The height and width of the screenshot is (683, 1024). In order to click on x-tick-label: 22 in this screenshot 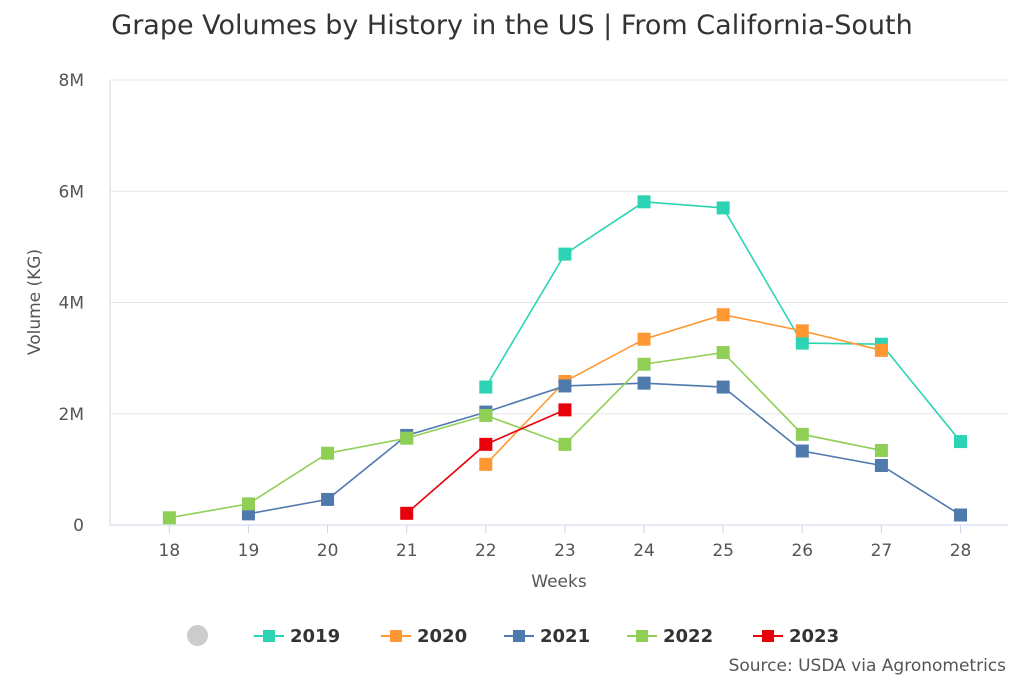, I will do `click(486, 551)`.